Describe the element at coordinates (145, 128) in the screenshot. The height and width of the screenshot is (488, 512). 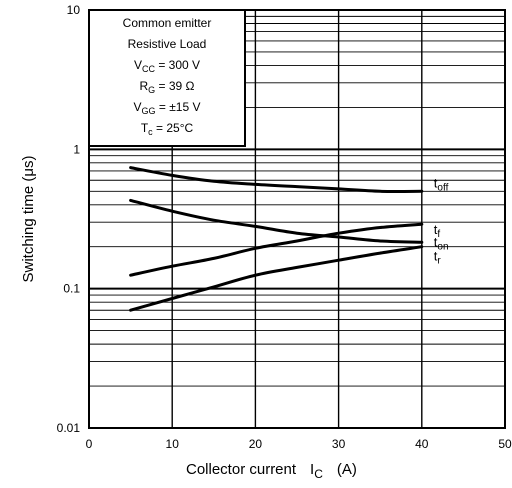
I see `annotation-tc-main: T` at that location.